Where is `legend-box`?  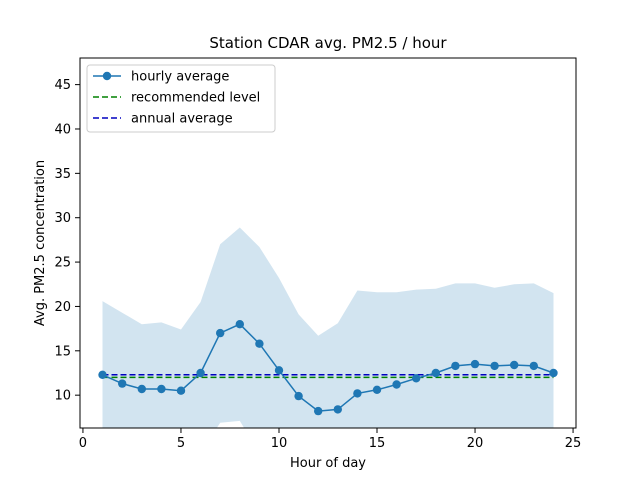 legend-box is located at coordinates (181, 98).